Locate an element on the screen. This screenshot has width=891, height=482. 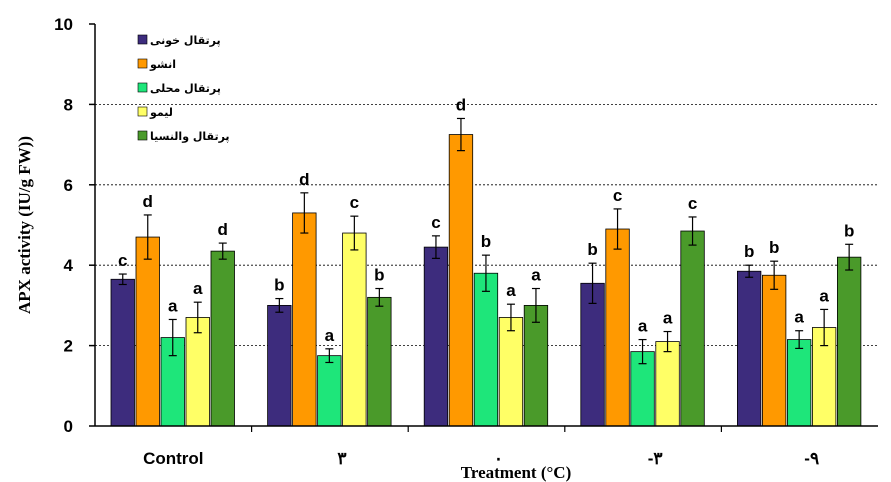
y-tick-label: 10 is located at coordinates (63, 24).